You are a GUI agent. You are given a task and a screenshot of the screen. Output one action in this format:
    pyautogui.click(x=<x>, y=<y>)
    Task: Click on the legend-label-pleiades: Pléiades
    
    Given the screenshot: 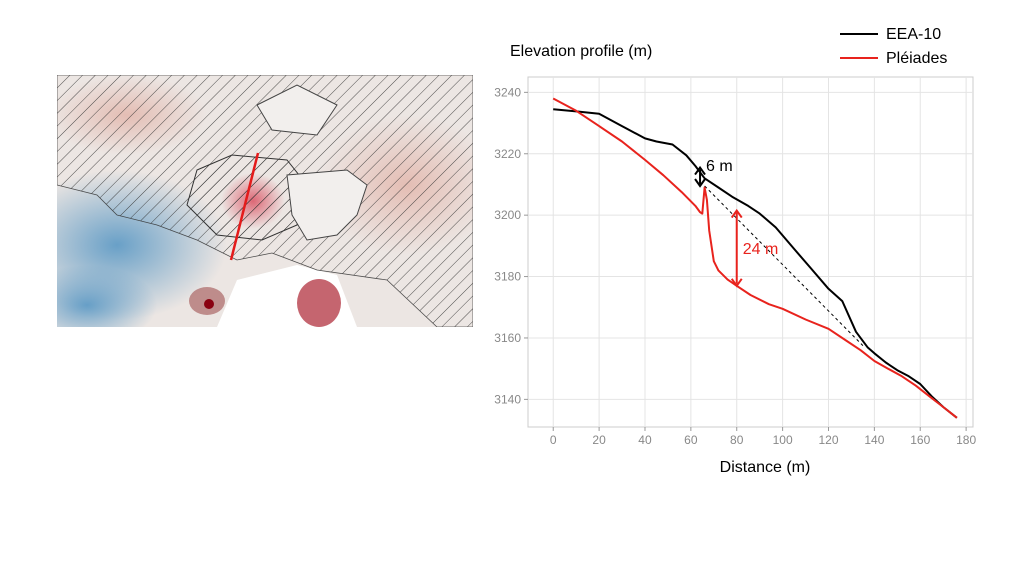 What is the action you would take?
    pyautogui.click(x=916, y=58)
    